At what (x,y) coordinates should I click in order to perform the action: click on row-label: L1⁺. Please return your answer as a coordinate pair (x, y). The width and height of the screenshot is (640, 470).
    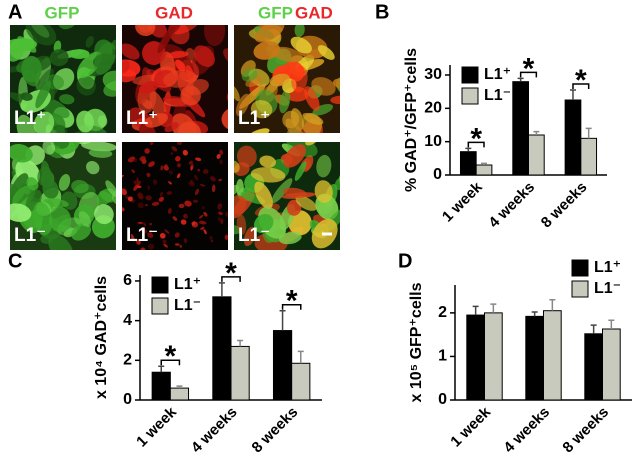
    Looking at the image, I should click on (142, 118).